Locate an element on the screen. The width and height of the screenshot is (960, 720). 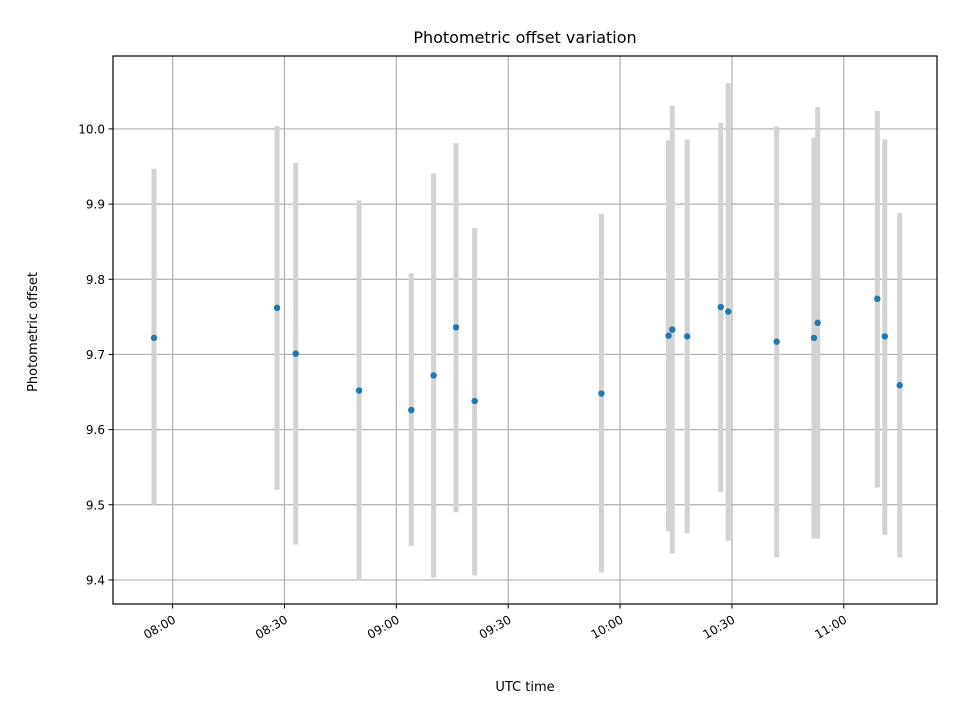
y-tick-label: 9.6 is located at coordinates (95, 430).